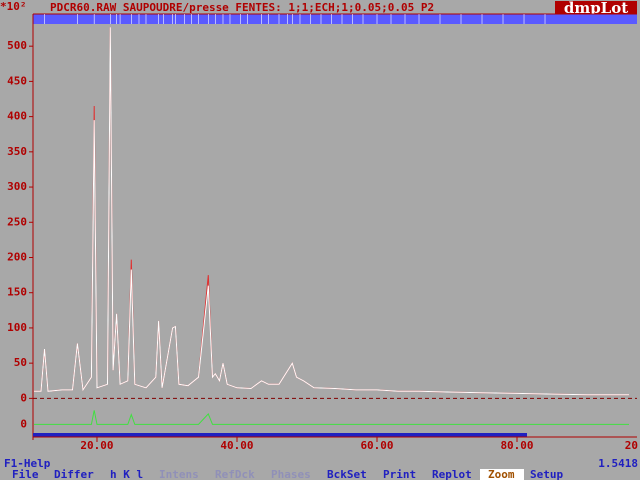 This screenshot has width=640, height=480. Describe the element at coordinates (17, 186) in the screenshot. I see `y-tick-label: 300` at that location.